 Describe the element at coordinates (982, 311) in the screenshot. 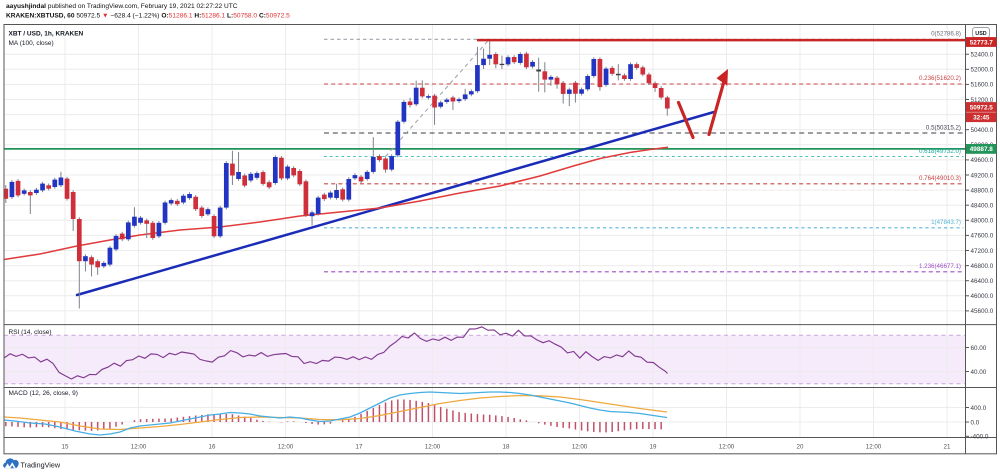

I see `svg-text: 45600.0` at that location.